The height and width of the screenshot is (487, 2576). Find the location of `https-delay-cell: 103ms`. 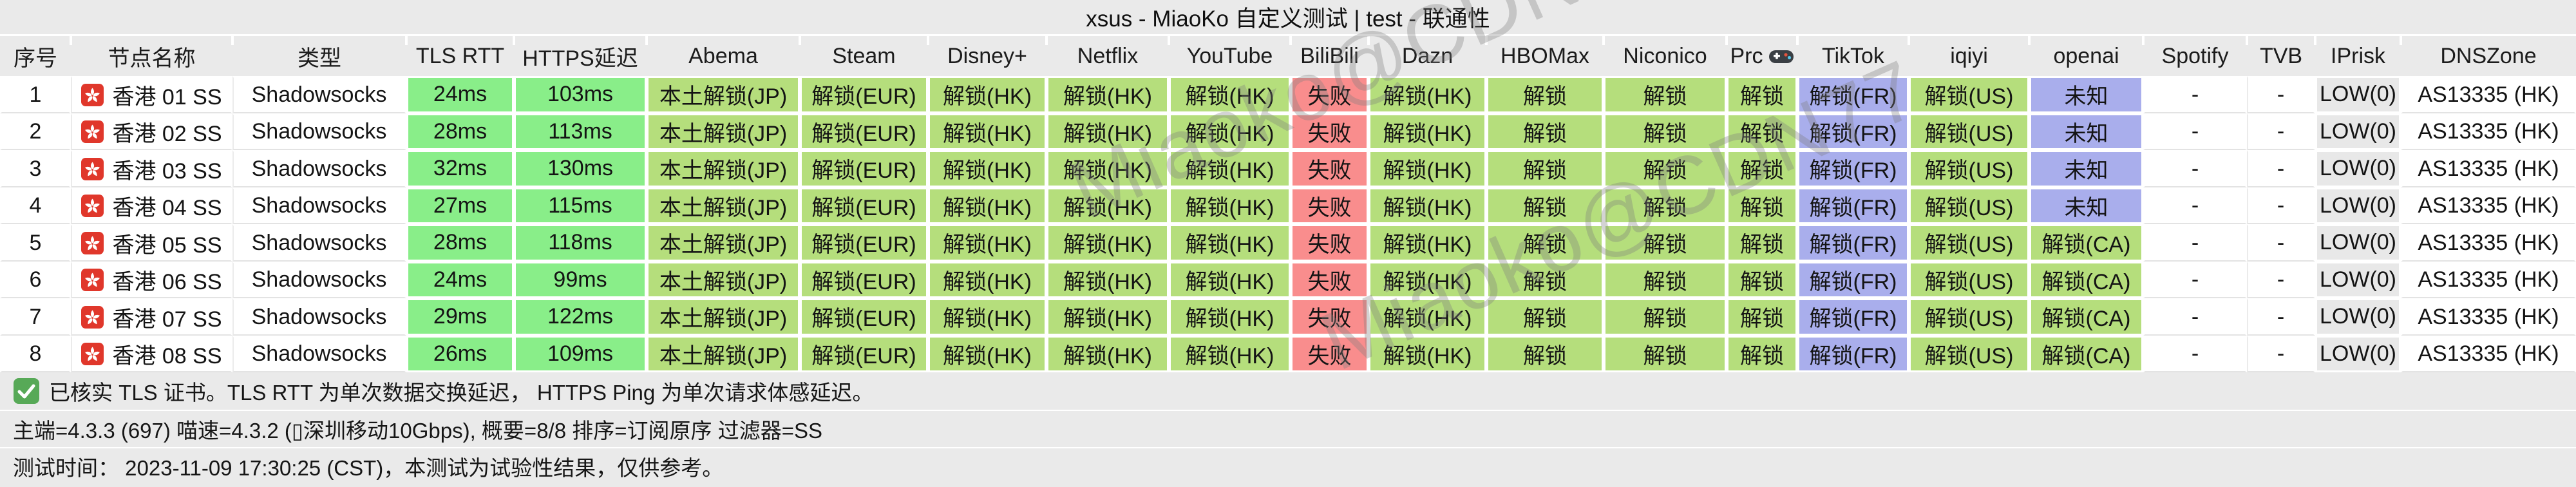

https-delay-cell: 103ms is located at coordinates (580, 94).